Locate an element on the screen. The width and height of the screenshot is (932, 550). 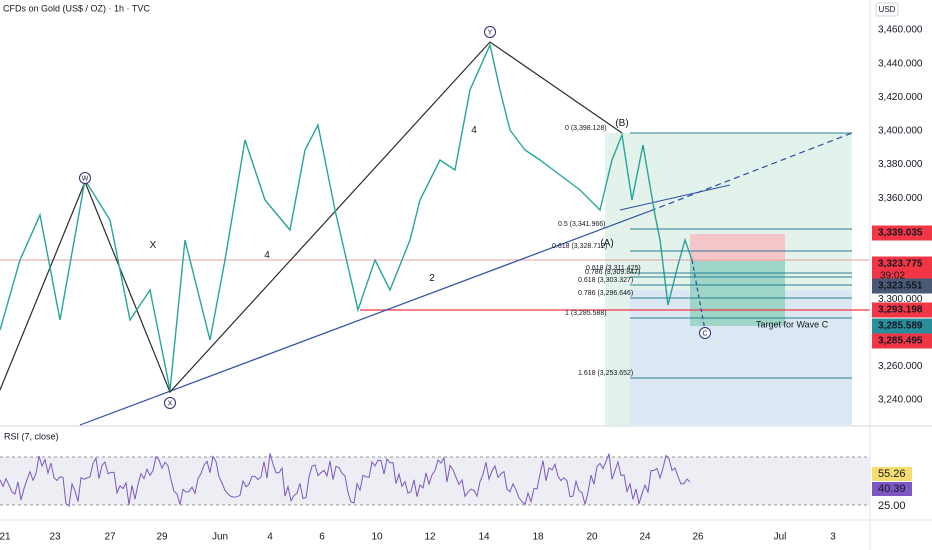
price-tick-label: 3,240.000 is located at coordinates (900, 400).